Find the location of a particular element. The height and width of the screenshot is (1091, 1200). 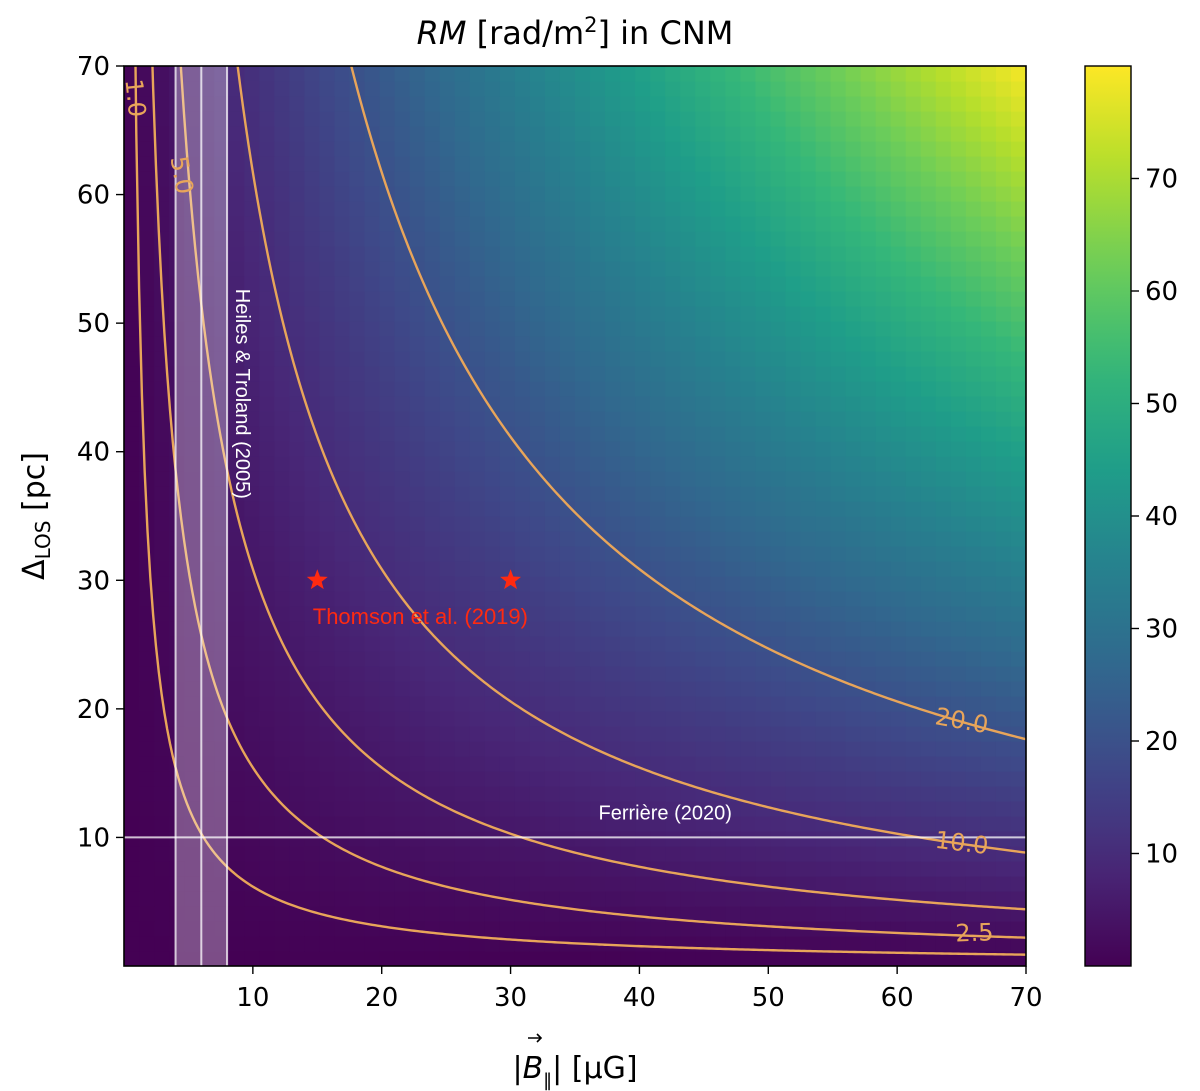

contour-label: 2.5 is located at coordinates (974, 932).